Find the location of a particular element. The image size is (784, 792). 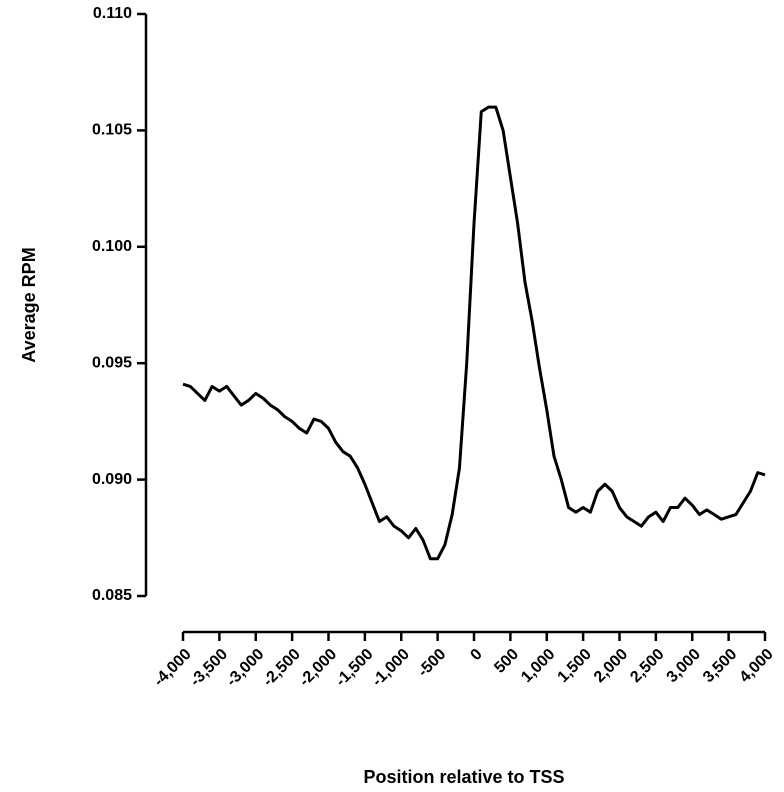

x-tick-label: 1,000 is located at coordinates (538, 666).